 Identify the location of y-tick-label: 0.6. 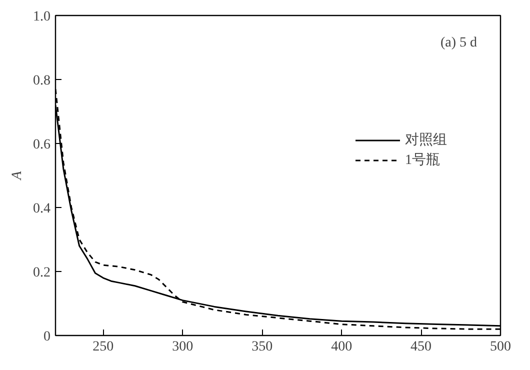
(41, 145).